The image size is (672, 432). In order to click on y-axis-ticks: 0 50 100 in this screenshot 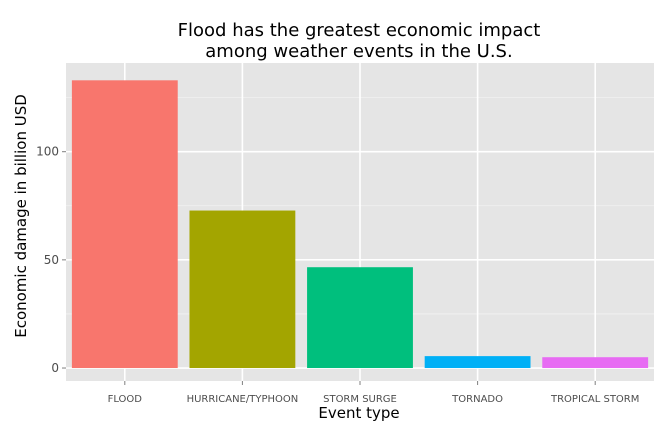, I will do `click(51, 260)`.